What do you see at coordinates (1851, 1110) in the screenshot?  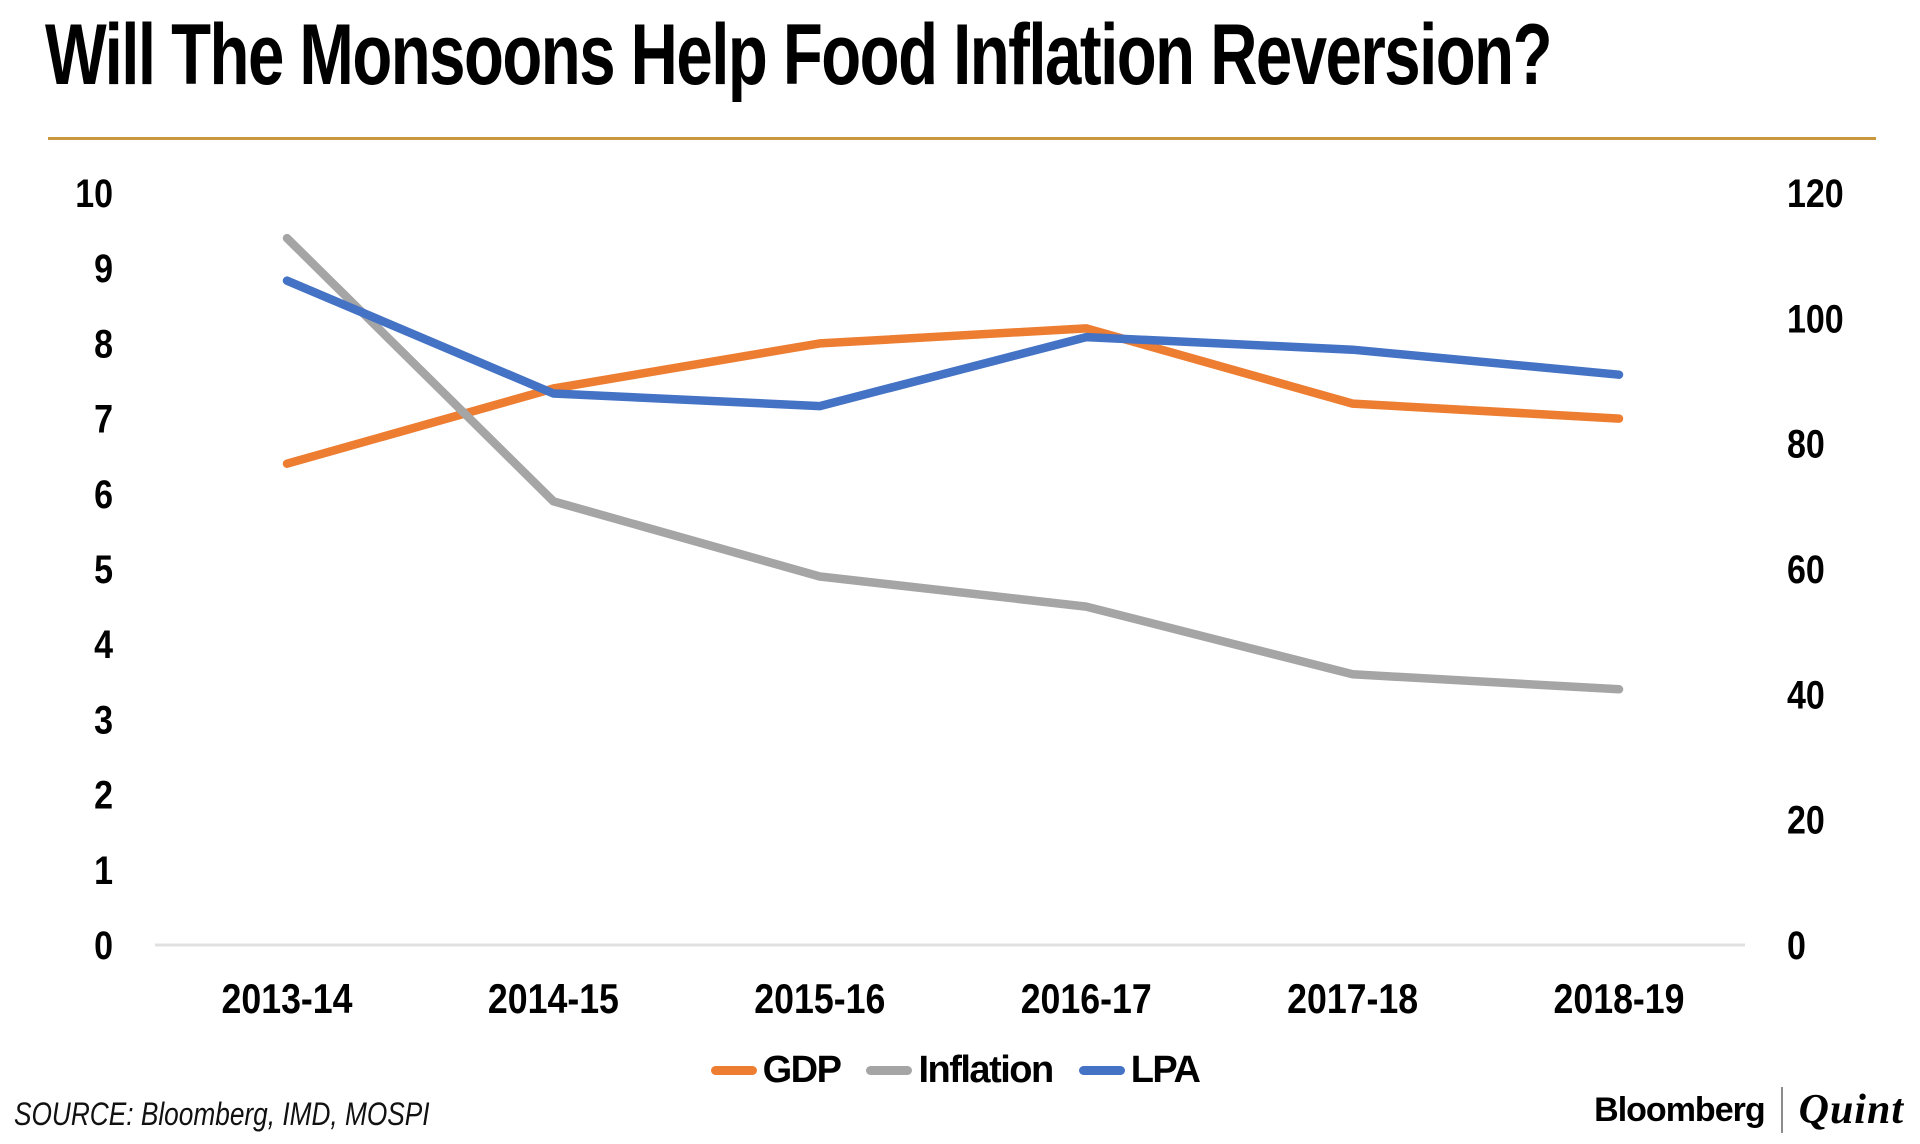 I see `quint-logo-text: Quint` at bounding box center [1851, 1110].